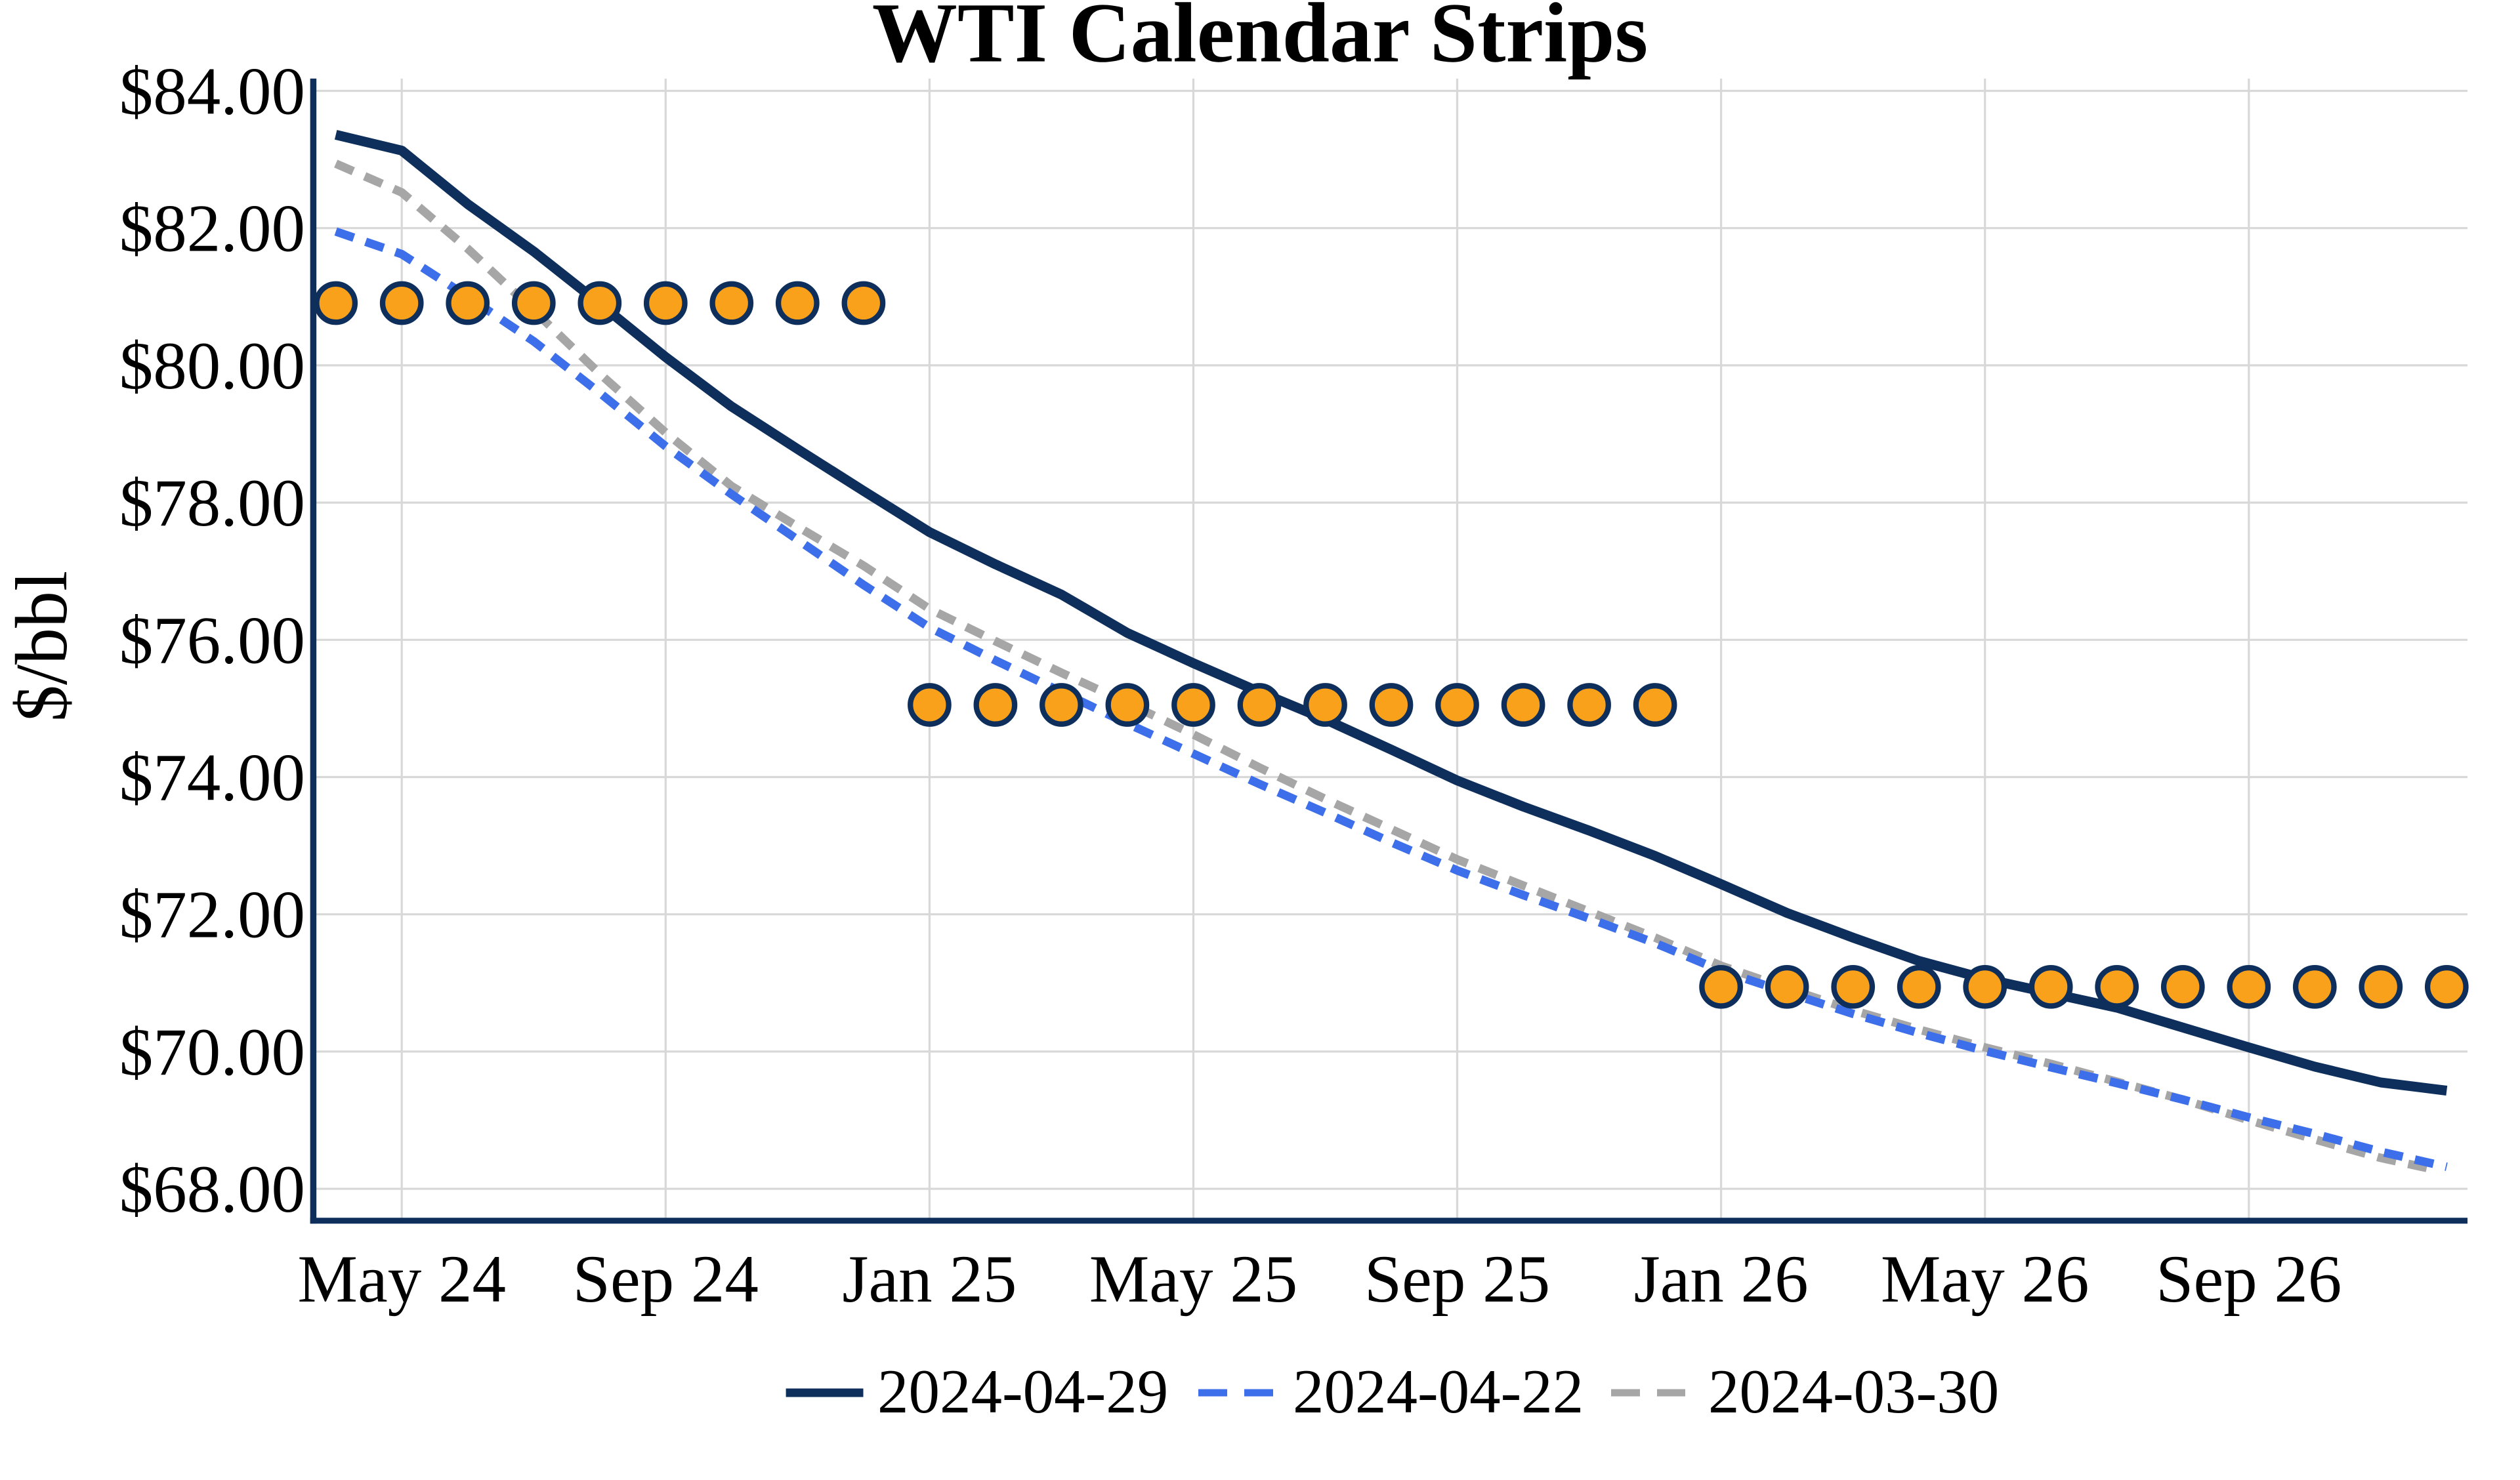 The height and width of the screenshot is (1480, 2520). What do you see at coordinates (212, 778) in the screenshot?
I see `svg-text: $74.00` at bounding box center [212, 778].